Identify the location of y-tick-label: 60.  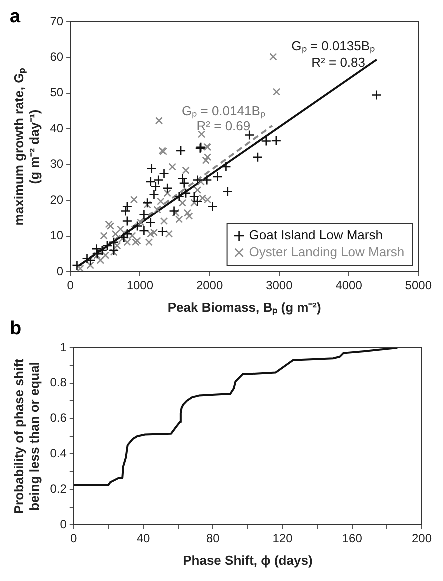
(57, 57).